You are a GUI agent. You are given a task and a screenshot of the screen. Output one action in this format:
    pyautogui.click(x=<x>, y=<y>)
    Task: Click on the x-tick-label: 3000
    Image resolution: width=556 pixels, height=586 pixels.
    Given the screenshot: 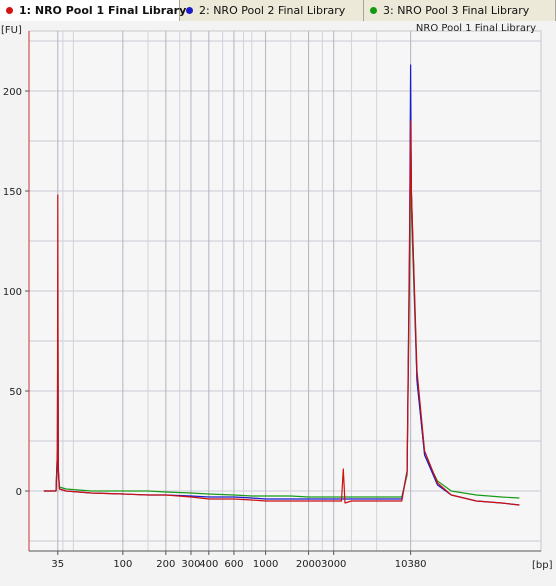 What is the action you would take?
    pyautogui.click(x=333, y=564)
    